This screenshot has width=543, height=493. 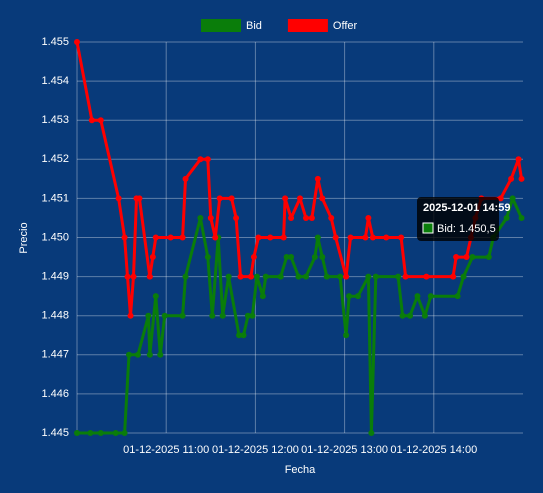 What do you see at coordinates (55, 81) in the screenshot?
I see `y-tick-label: 1.454` at bounding box center [55, 81].